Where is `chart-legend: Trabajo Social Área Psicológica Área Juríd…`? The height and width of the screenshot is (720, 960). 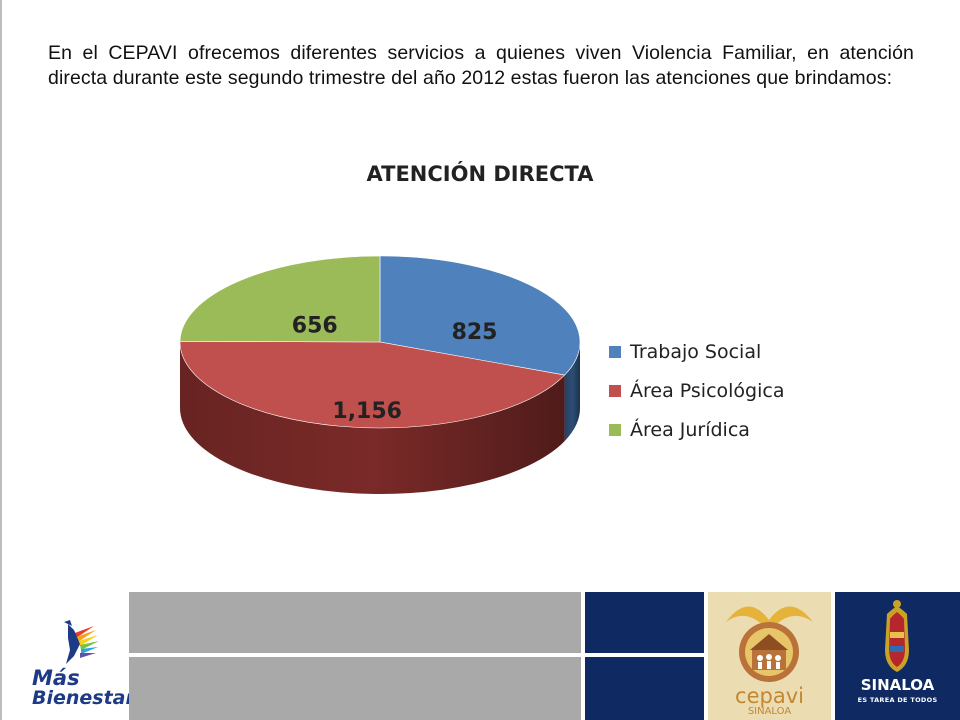 chart-legend: Trabajo Social Área Psicológica Área Juríd… is located at coordinates (696, 390).